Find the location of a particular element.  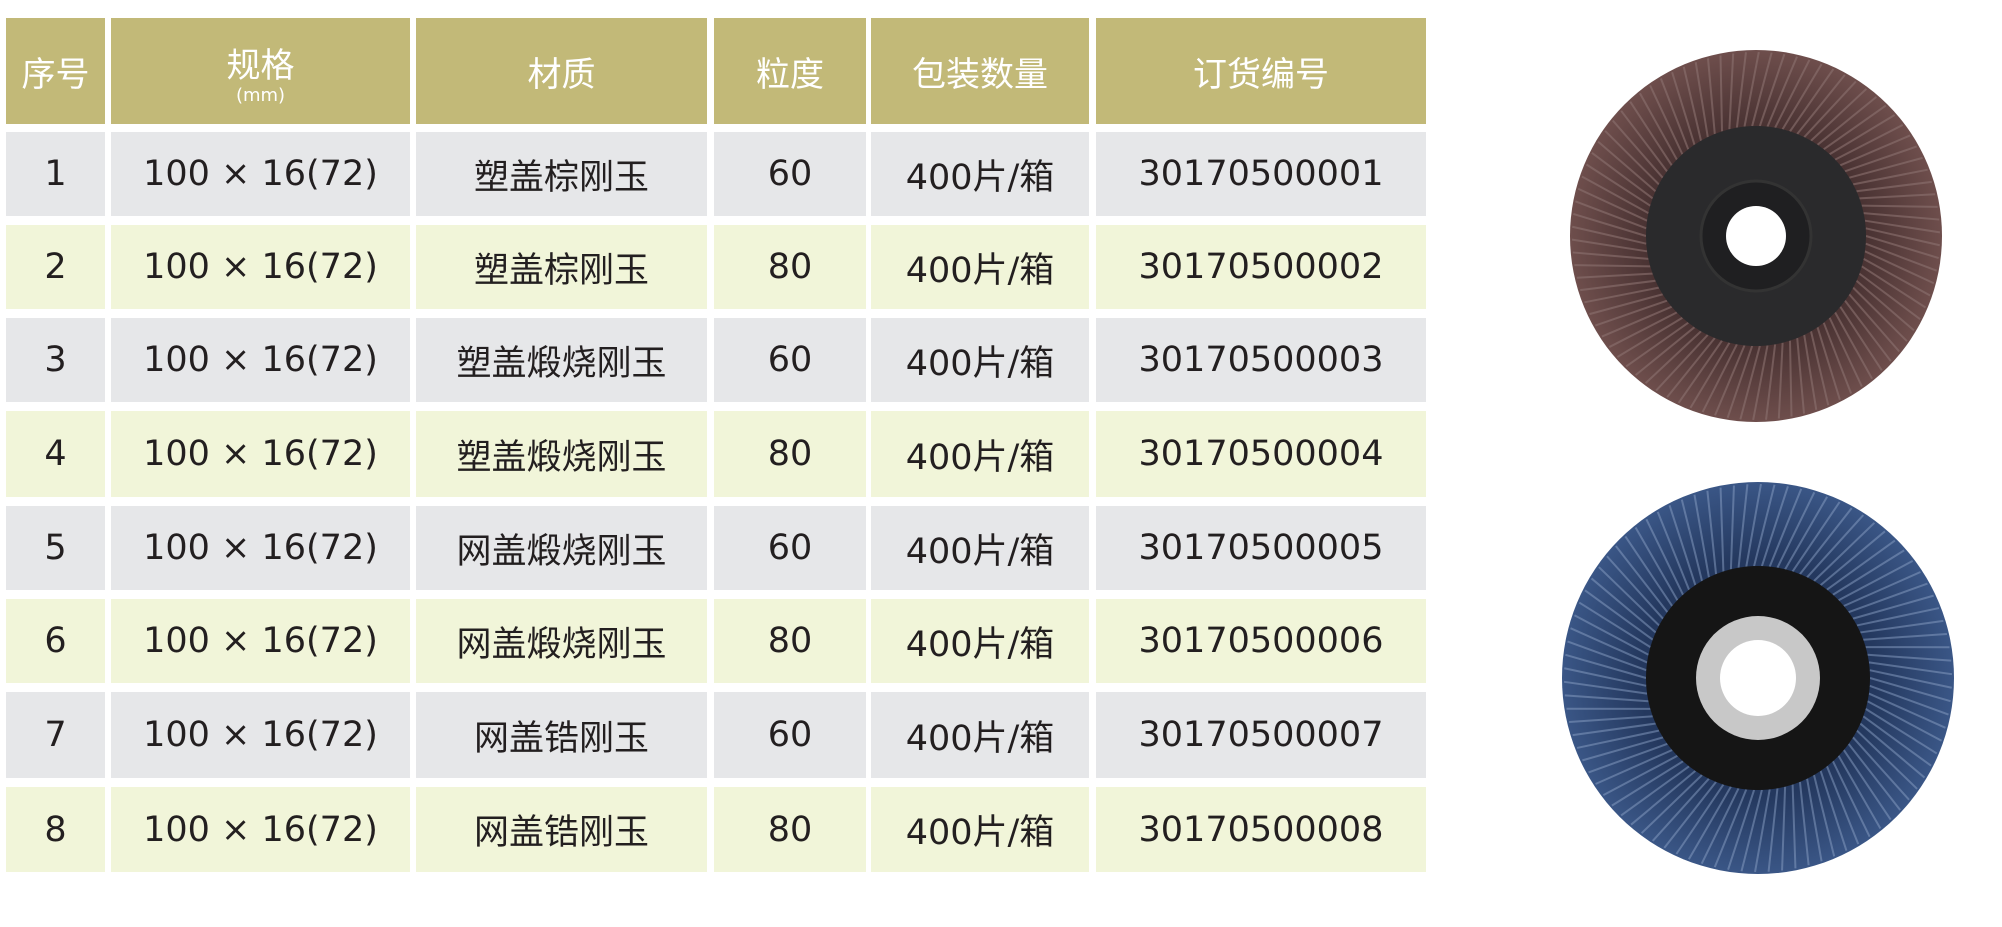

cell-index: 1 is located at coordinates (55, 174).